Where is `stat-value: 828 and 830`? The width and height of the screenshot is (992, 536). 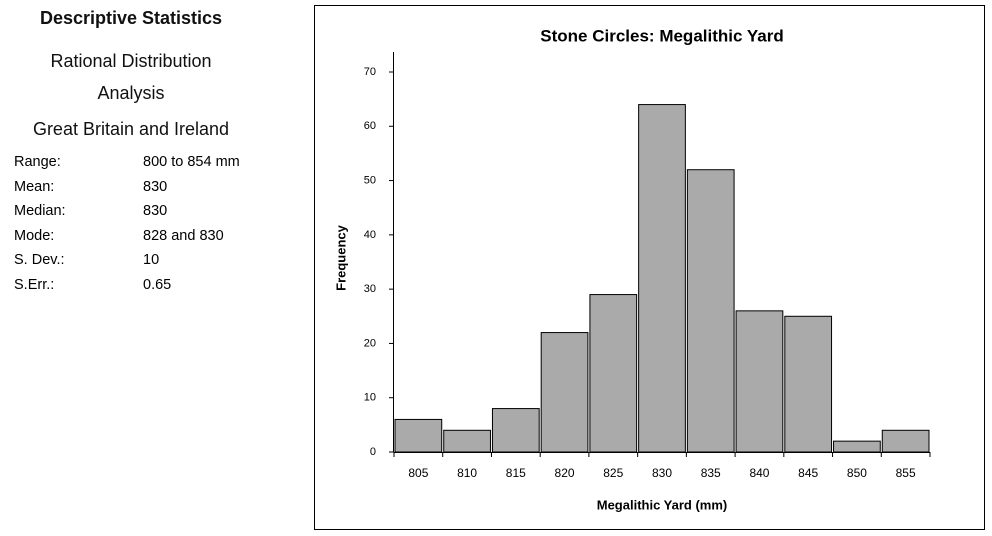
stat-value: 828 and 830 is located at coordinates (183, 235).